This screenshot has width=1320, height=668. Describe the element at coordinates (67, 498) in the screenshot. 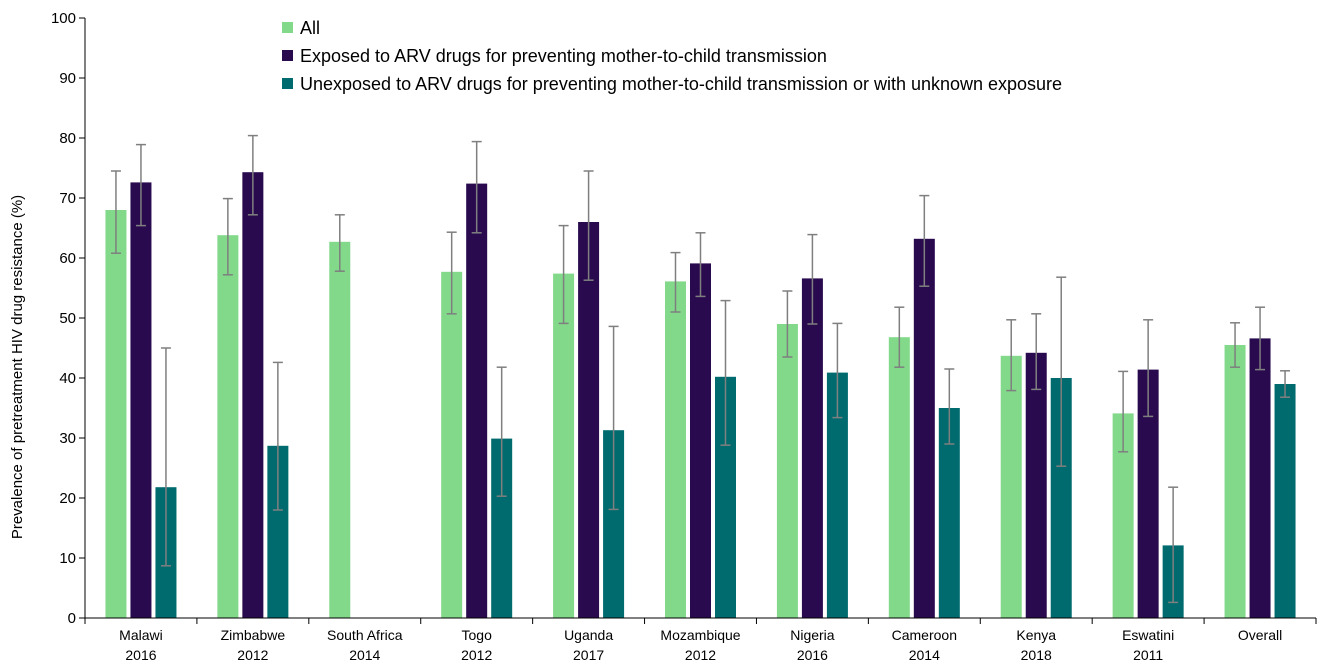

I see `y-tick-label: 20` at that location.